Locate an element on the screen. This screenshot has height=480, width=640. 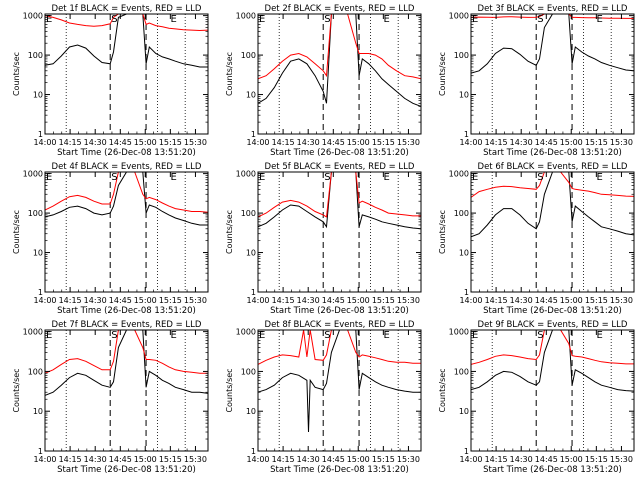
panel-title: Det 9f BLACK = Events, RED = LLD is located at coordinates (553, 325).